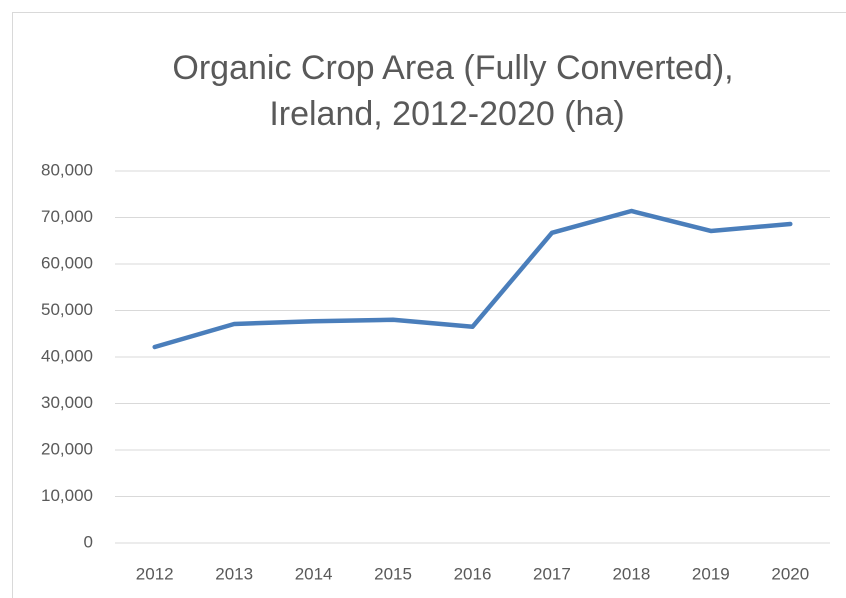 Image resolution: width=846 pixels, height=598 pixels. What do you see at coordinates (314, 573) in the screenshot?
I see `x-tick-label: 2014` at bounding box center [314, 573].